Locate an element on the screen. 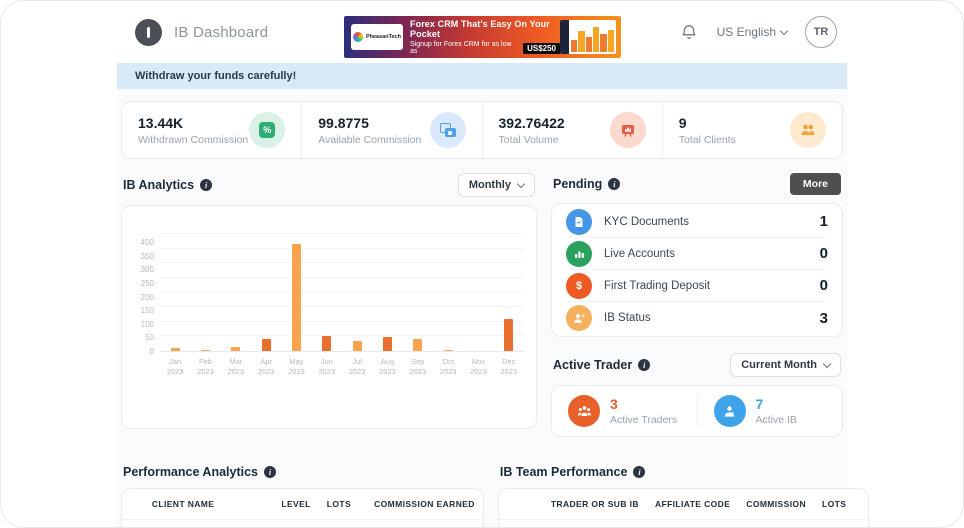 This screenshot has height=528, width=964. active-traders-label: Active Traders is located at coordinates (644, 420).